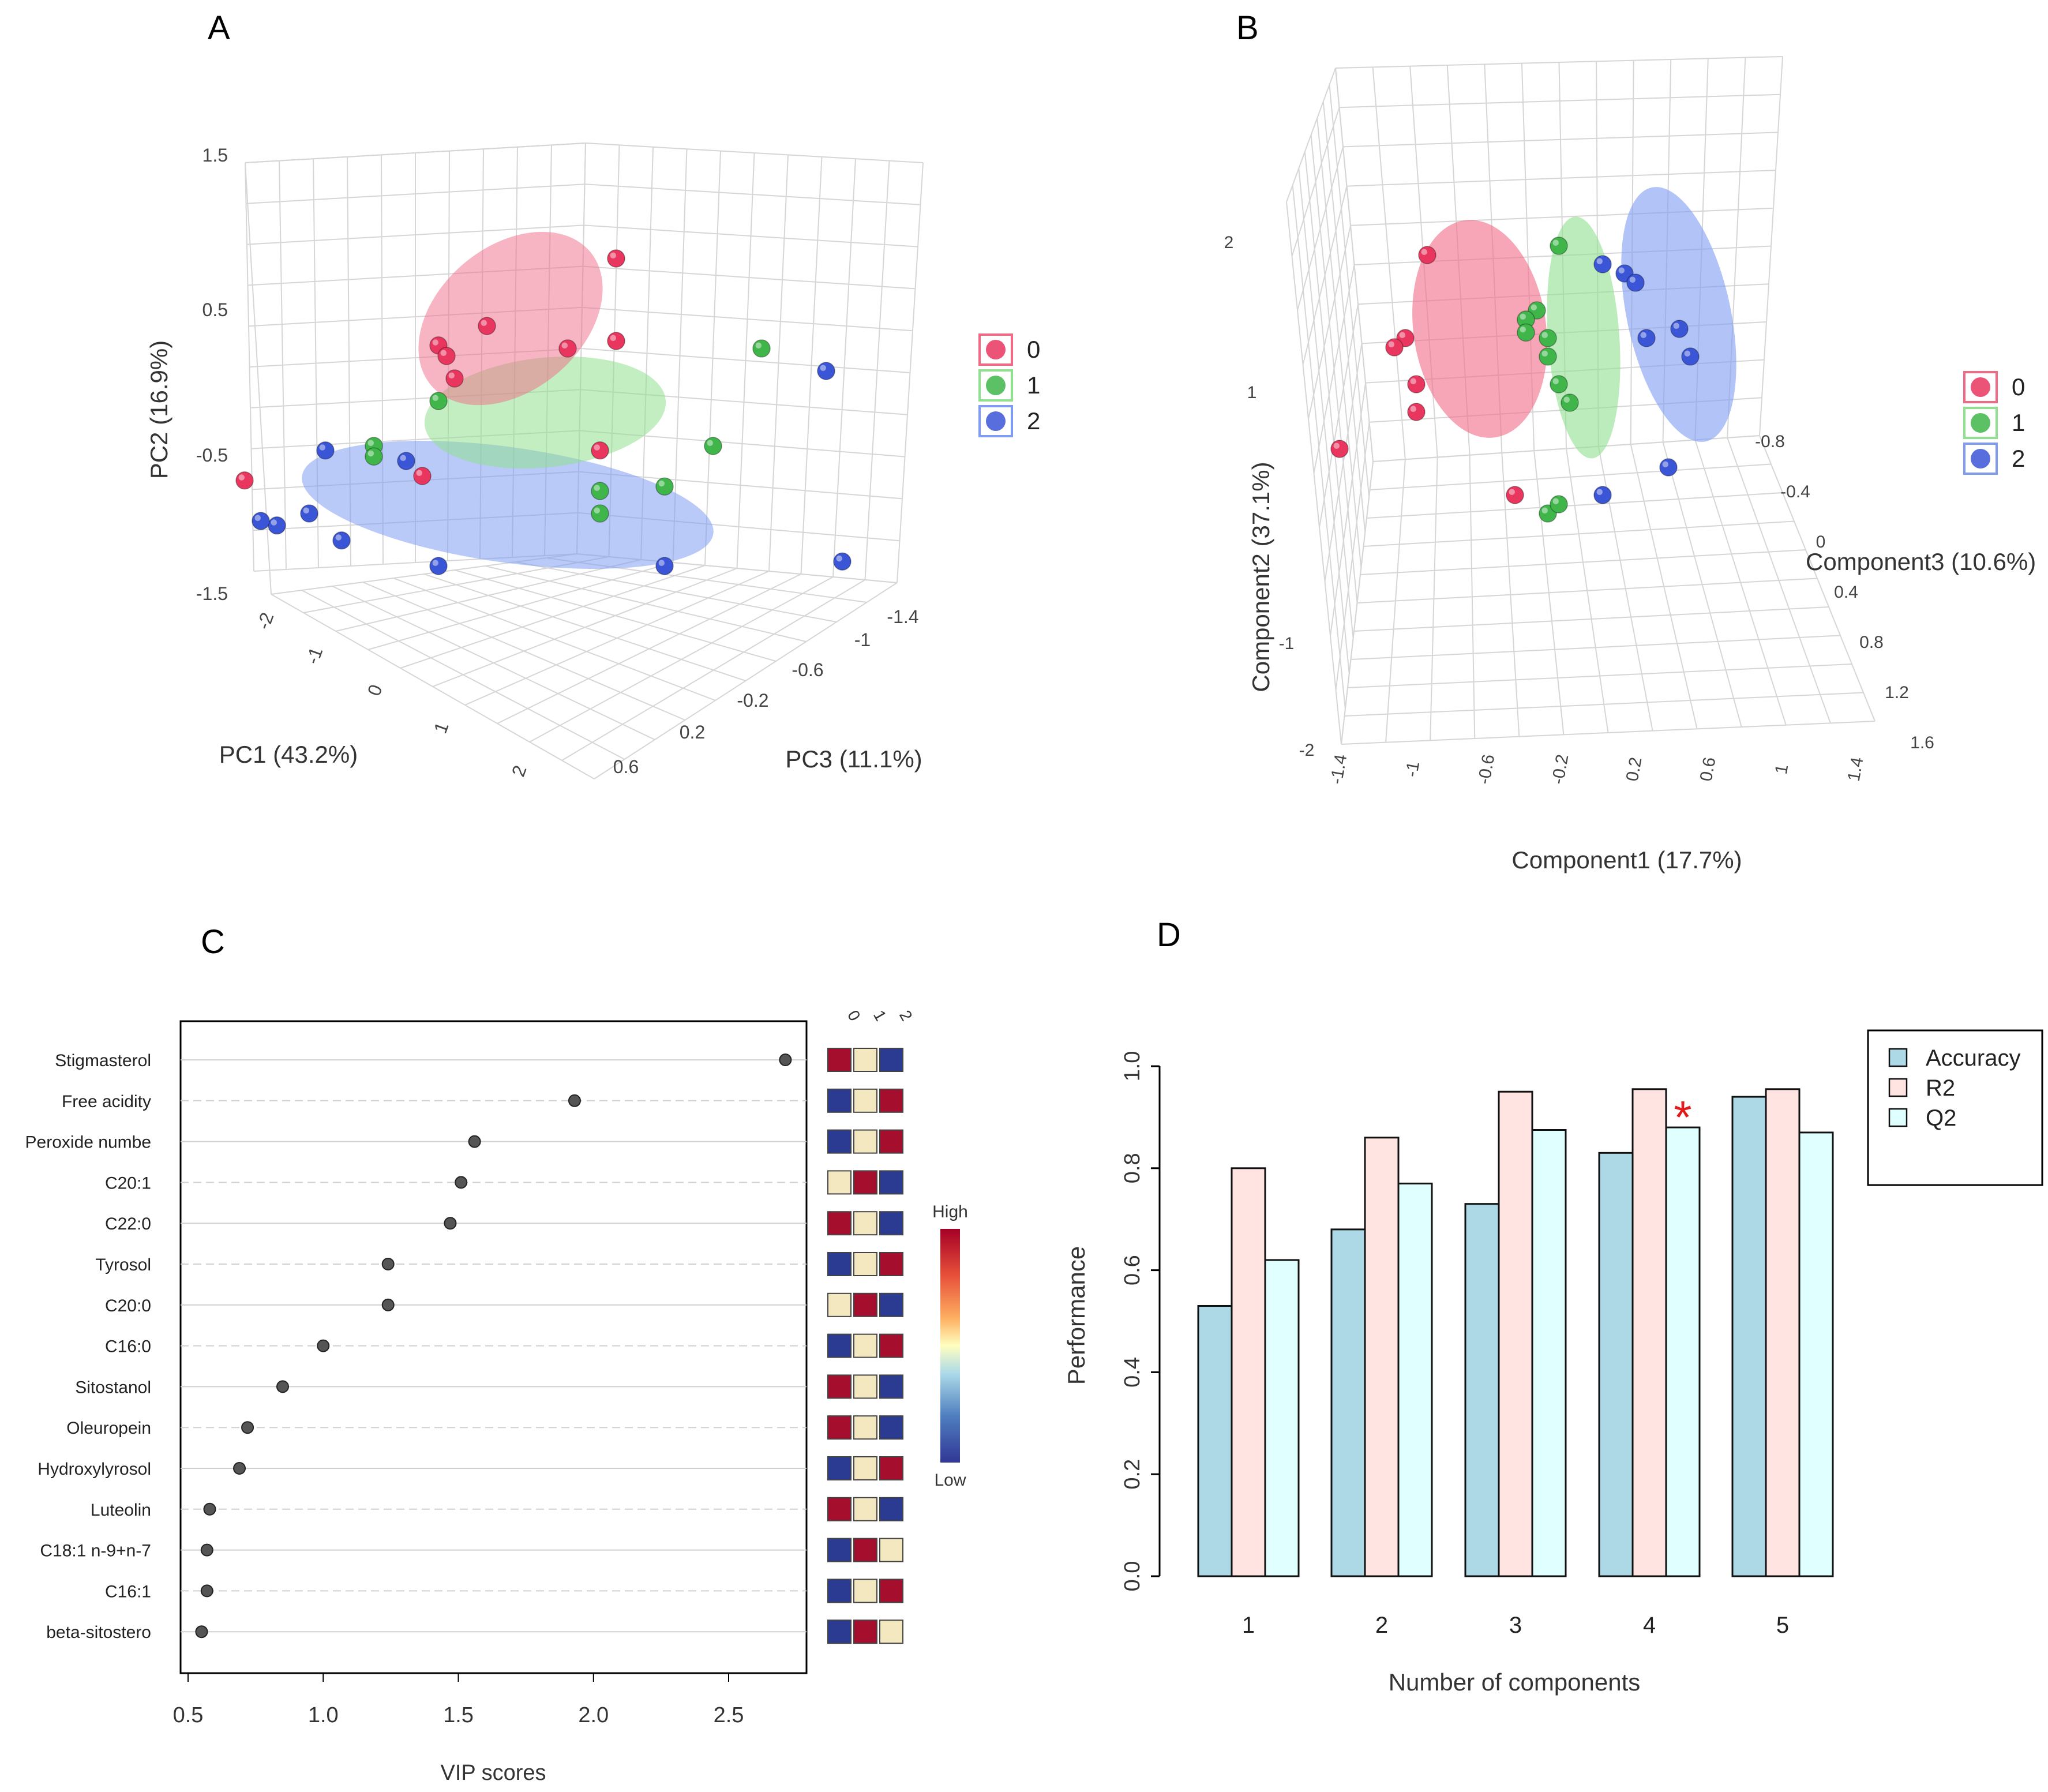 The width and height of the screenshot is (2048, 1792). What do you see at coordinates (729, 1715) in the screenshot?
I see `c-xtick-label-4: 2.5` at bounding box center [729, 1715].